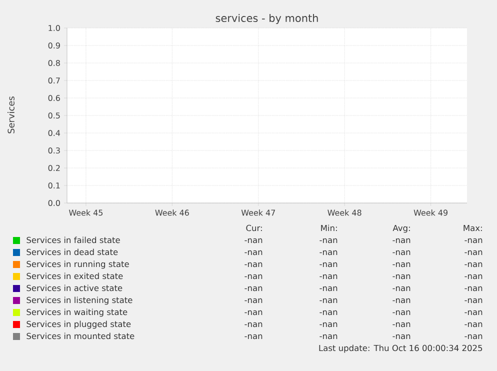 This screenshot has width=497, height=371. What do you see at coordinates (473, 228) in the screenshot?
I see `text: Max:` at bounding box center [473, 228].